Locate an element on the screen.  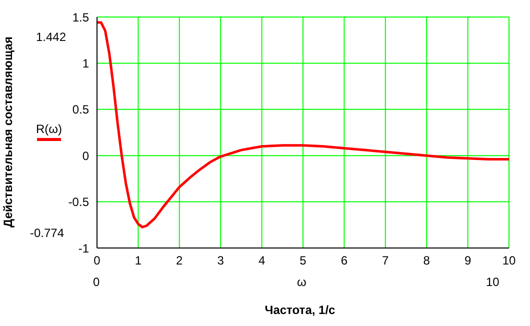
x-tick-label: 0 is located at coordinates (97, 261).